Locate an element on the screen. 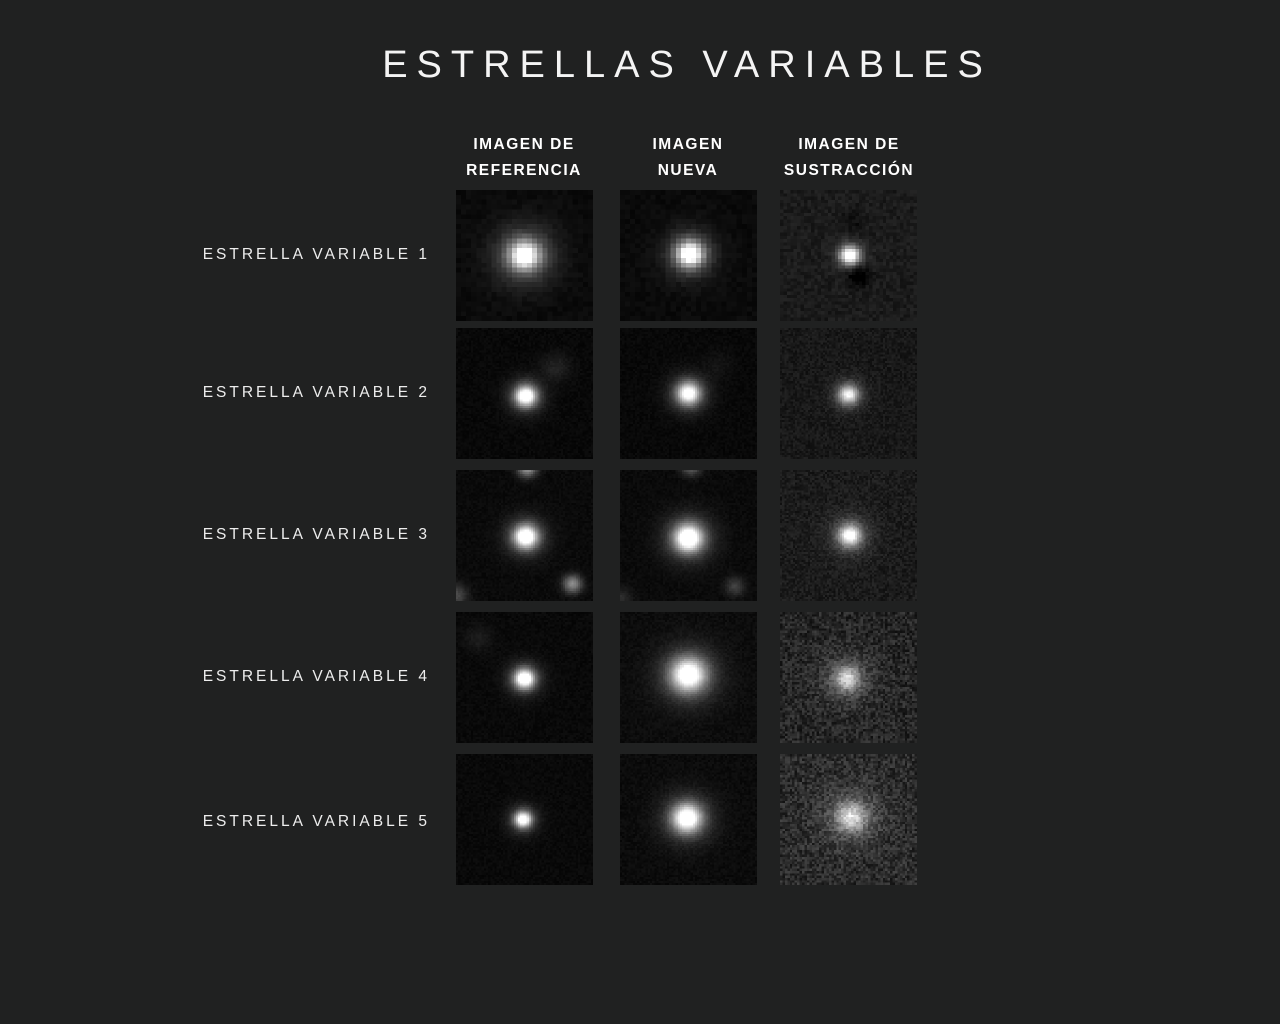  column-header-sustraccion: IMAGEN DE SUSTRACCIÓN is located at coordinates (849, 158).